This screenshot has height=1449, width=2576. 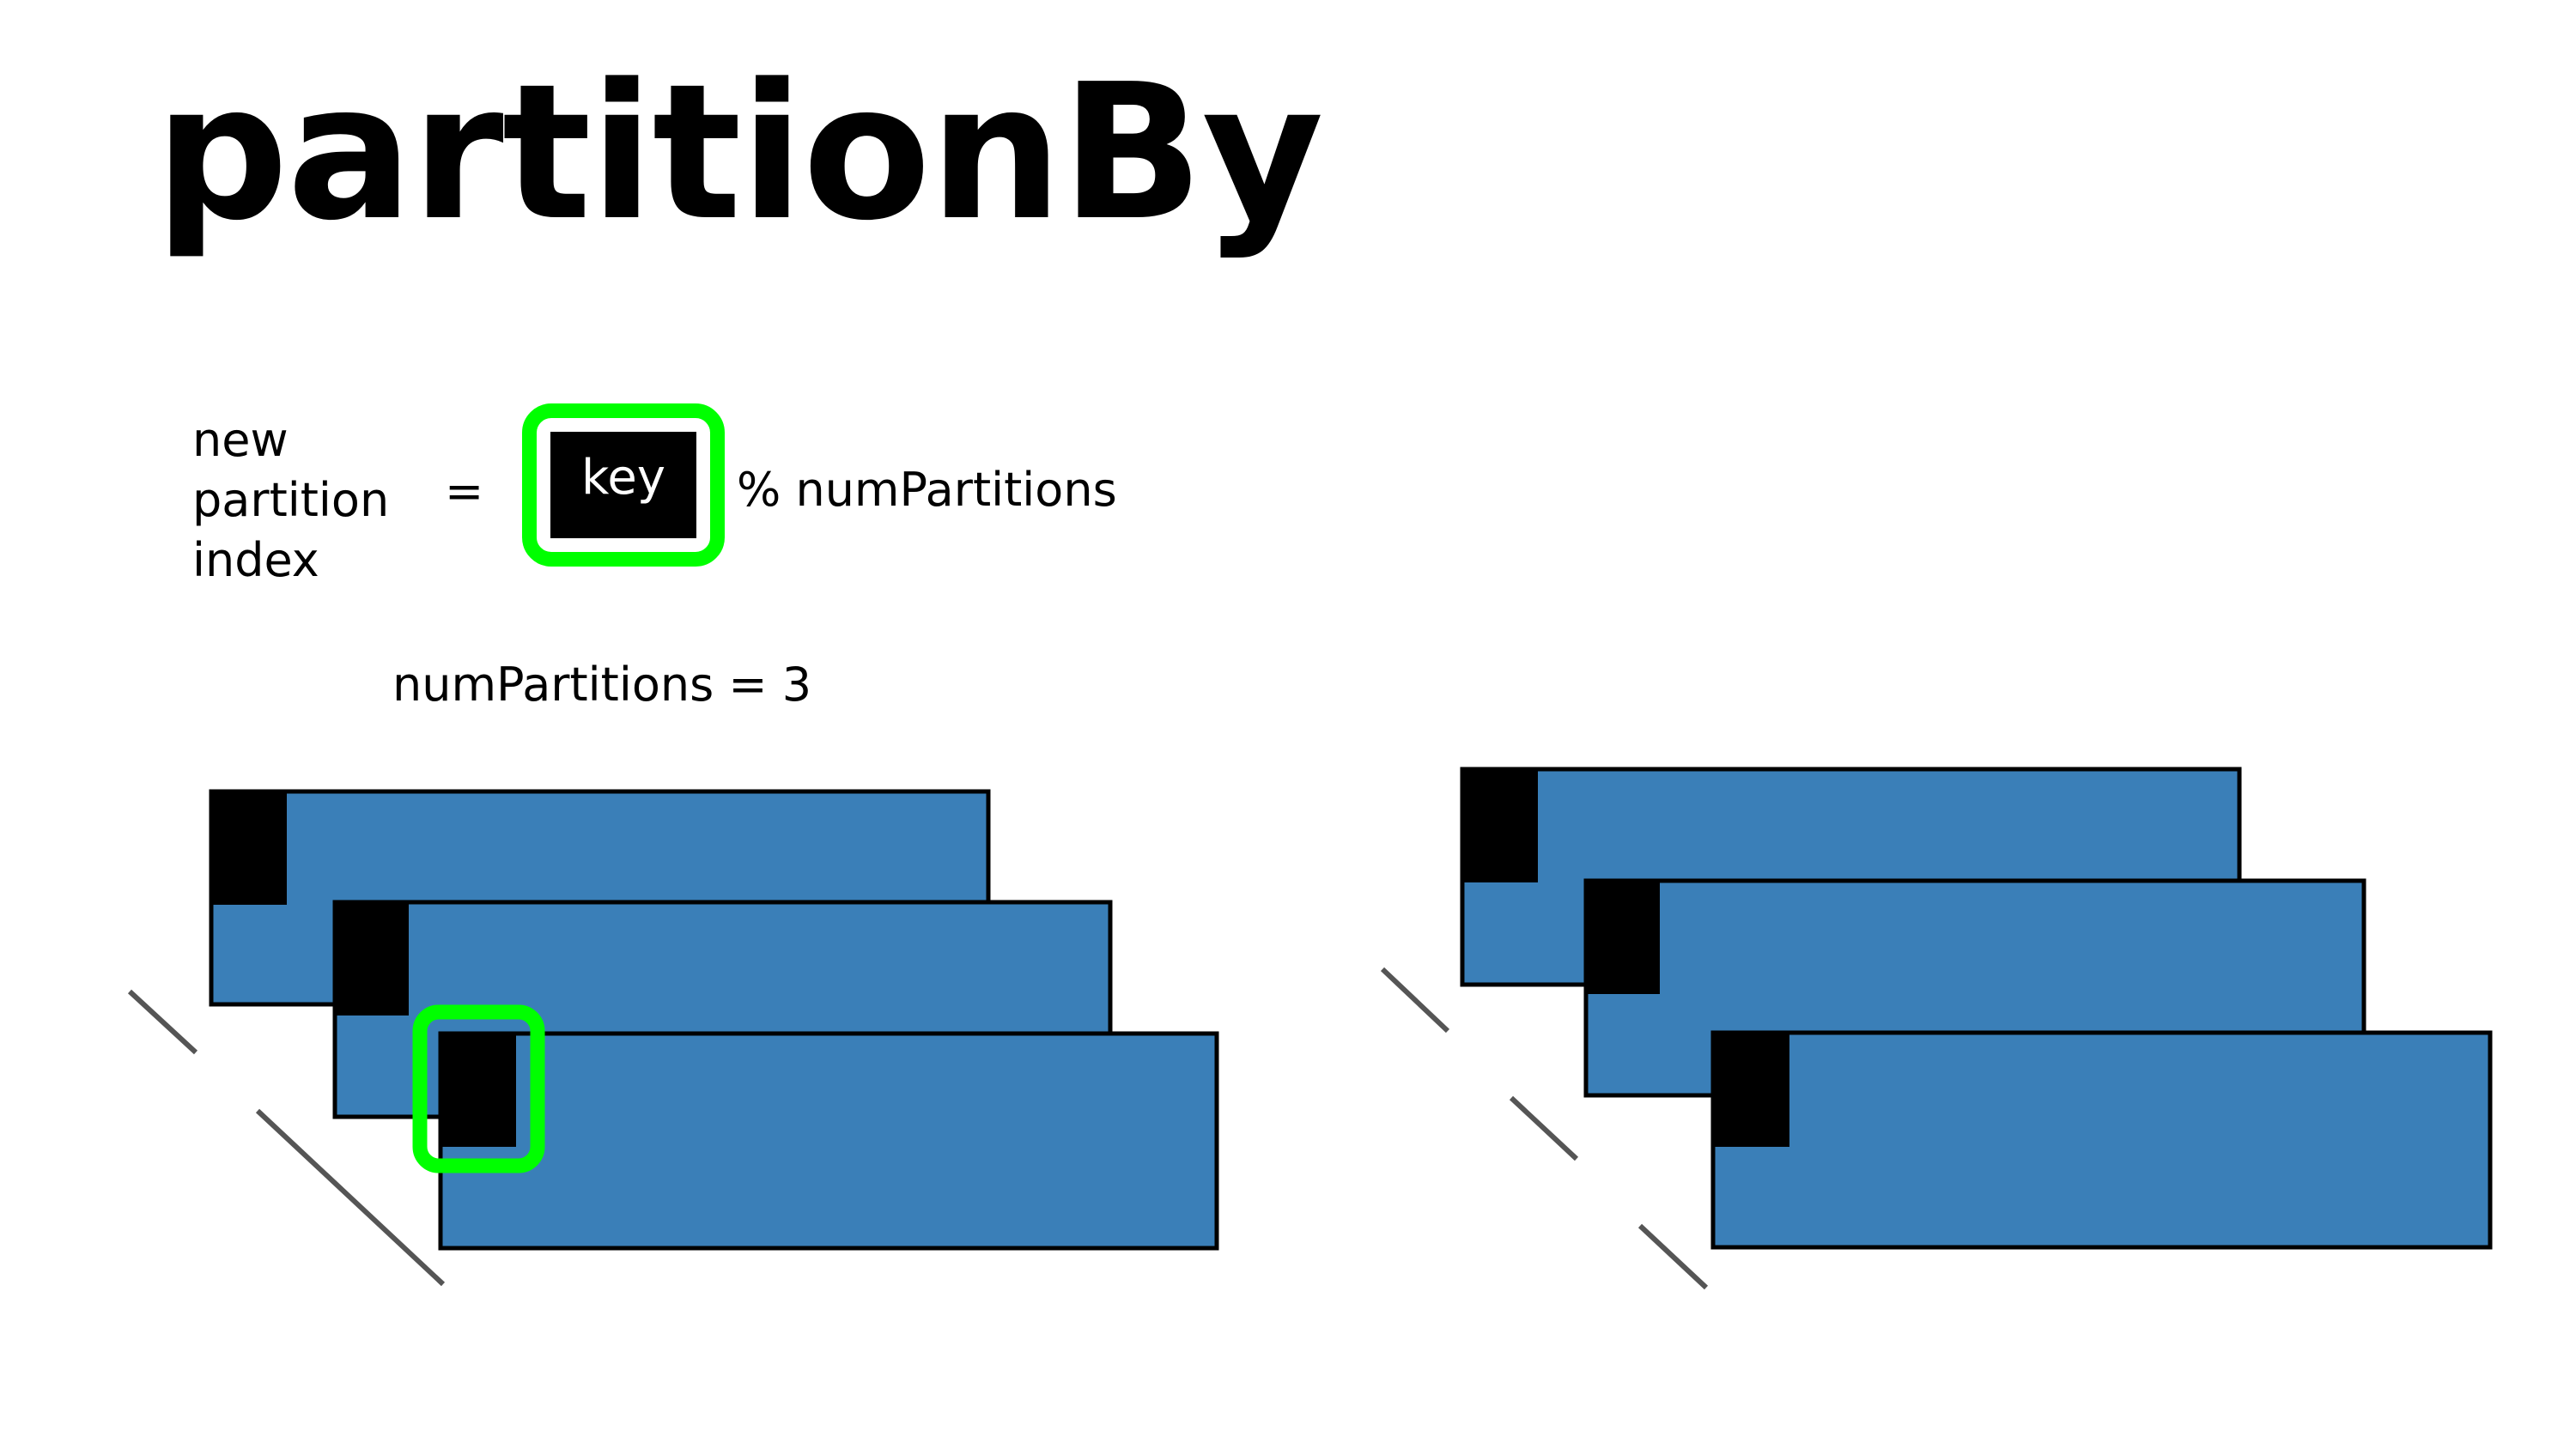 I want to click on formula-lhs: new partition index, so click(x=291, y=500).